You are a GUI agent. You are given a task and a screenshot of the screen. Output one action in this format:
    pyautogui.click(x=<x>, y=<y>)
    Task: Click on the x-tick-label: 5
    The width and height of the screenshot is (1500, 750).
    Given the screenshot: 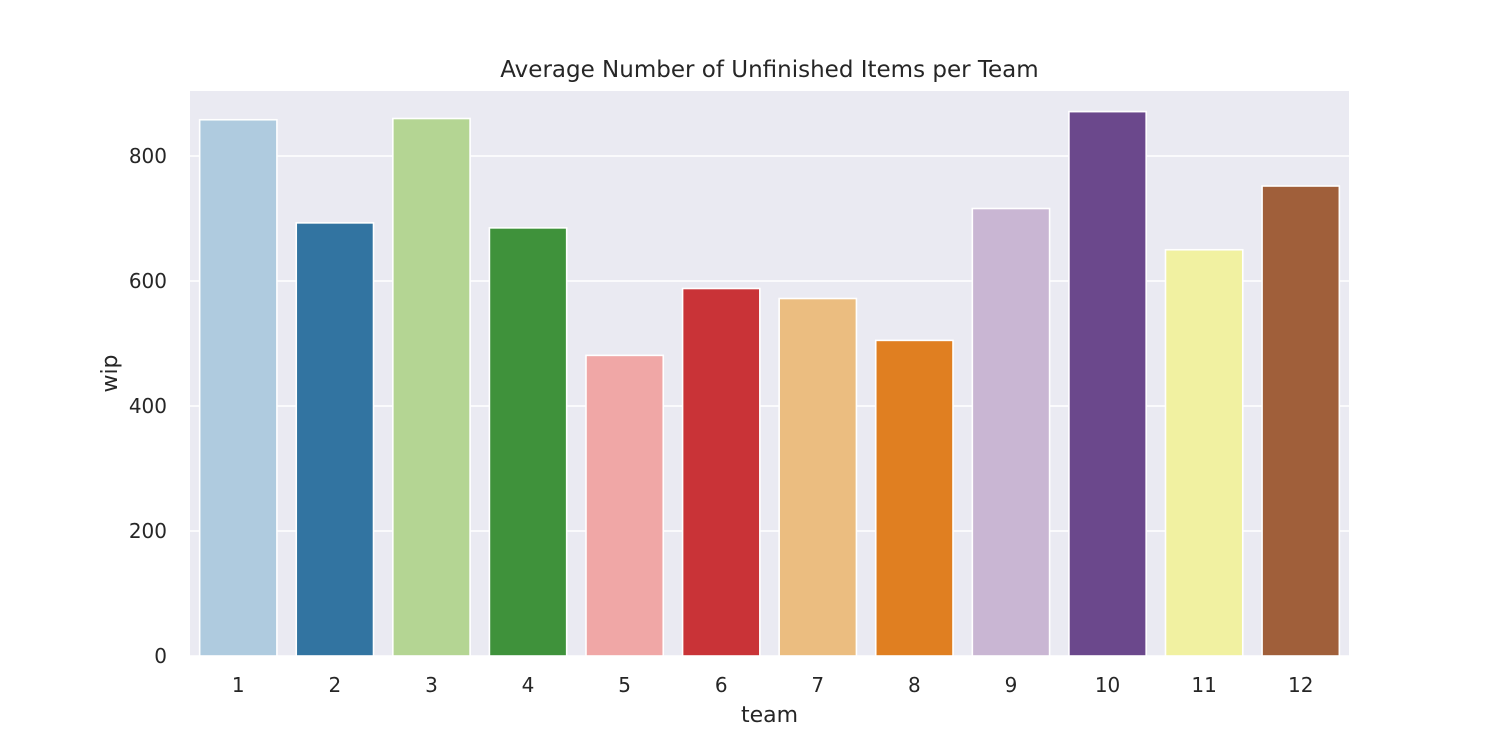 What is the action you would take?
    pyautogui.click(x=624, y=685)
    